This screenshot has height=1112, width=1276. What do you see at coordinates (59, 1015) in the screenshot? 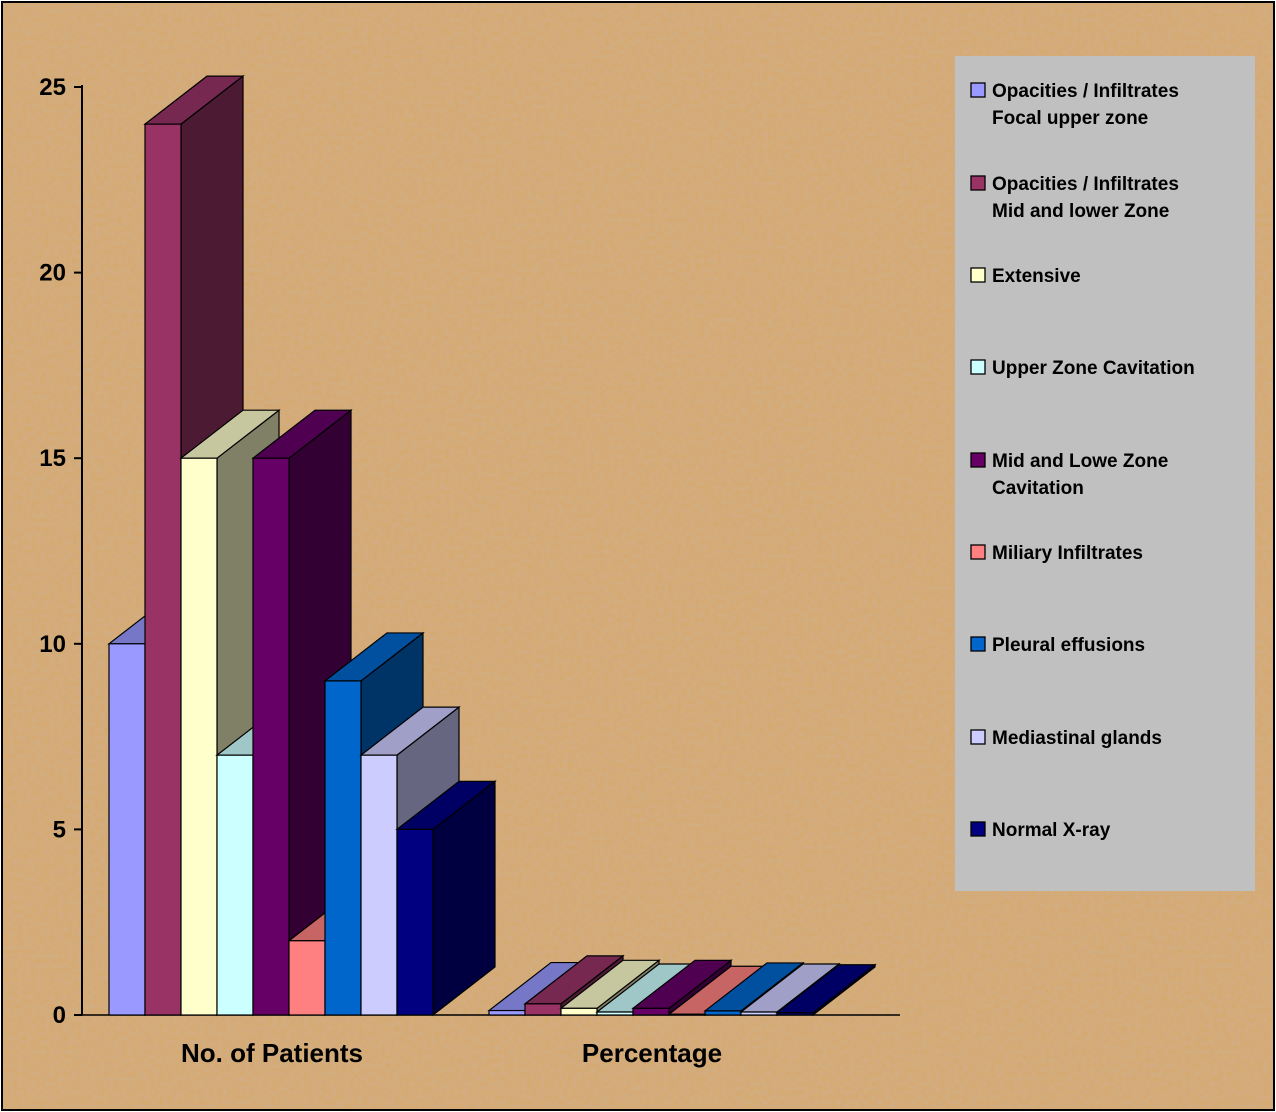
I see `y-tick-label: 0` at bounding box center [59, 1015].